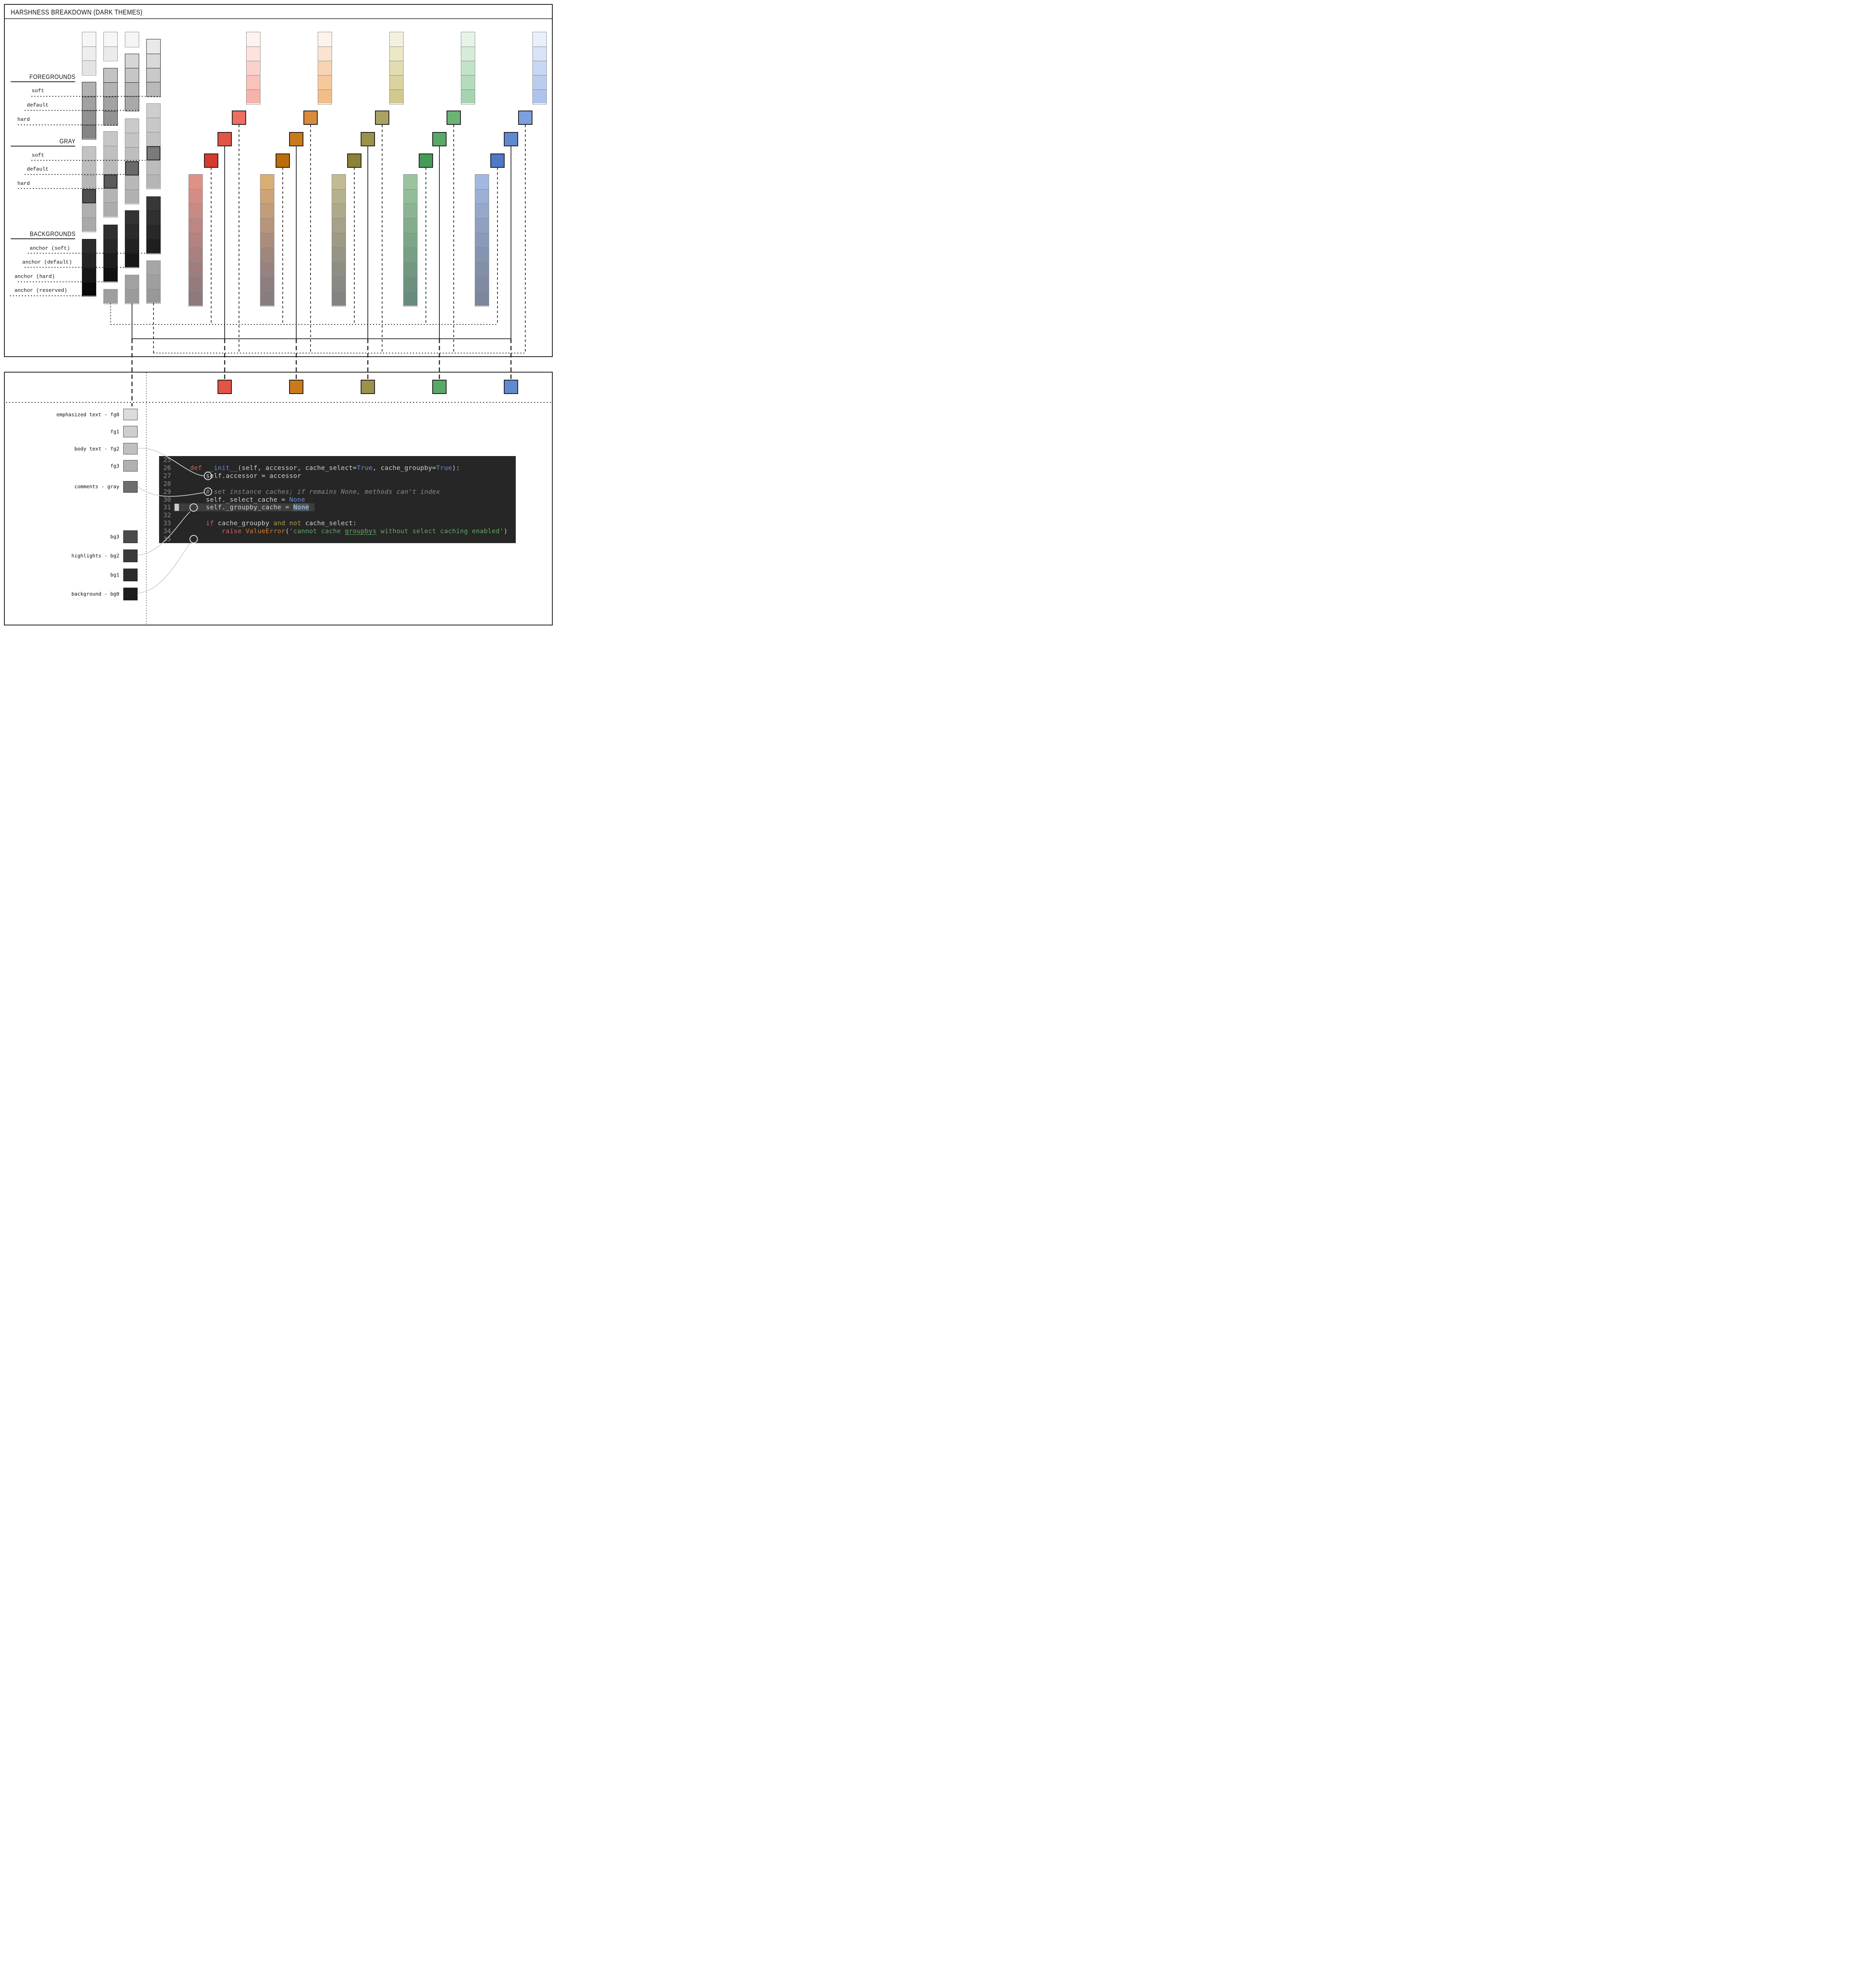 Image resolution: width=1861 pixels, height=1988 pixels. Describe the element at coordinates (456, 468) in the screenshot. I see `code-token: ):` at that location.